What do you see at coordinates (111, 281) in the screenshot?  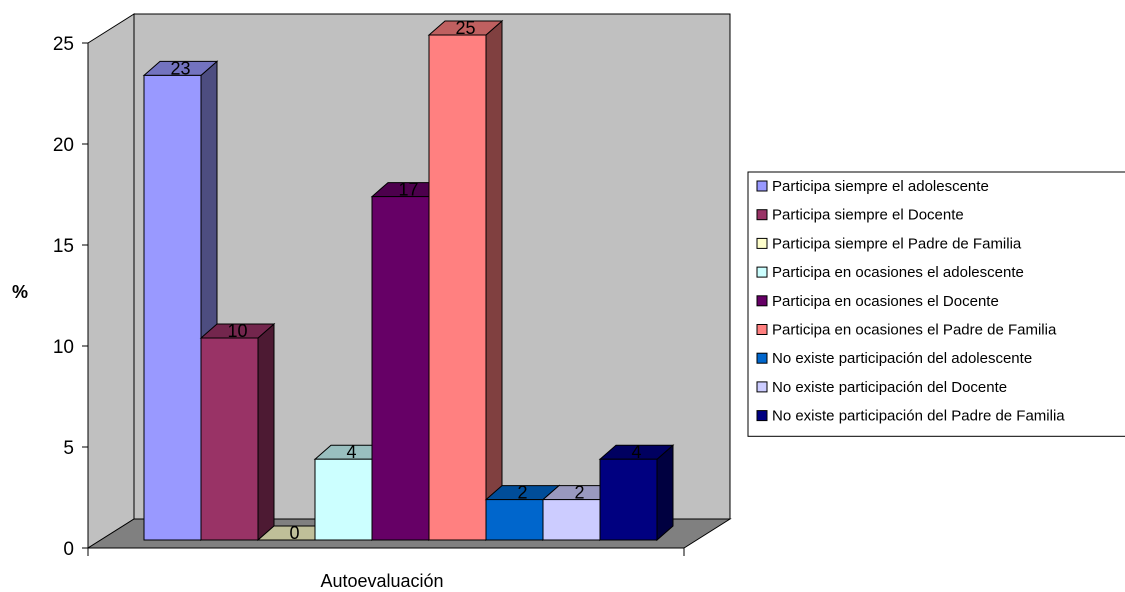 I see `side-wall` at bounding box center [111, 281].